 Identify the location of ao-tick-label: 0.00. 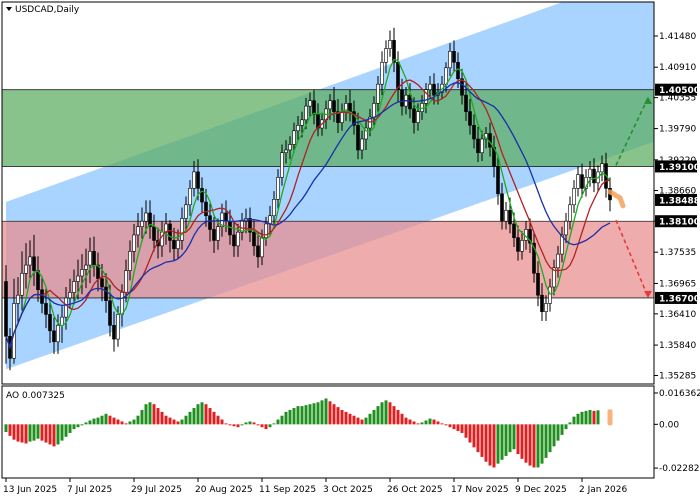
(669, 425).